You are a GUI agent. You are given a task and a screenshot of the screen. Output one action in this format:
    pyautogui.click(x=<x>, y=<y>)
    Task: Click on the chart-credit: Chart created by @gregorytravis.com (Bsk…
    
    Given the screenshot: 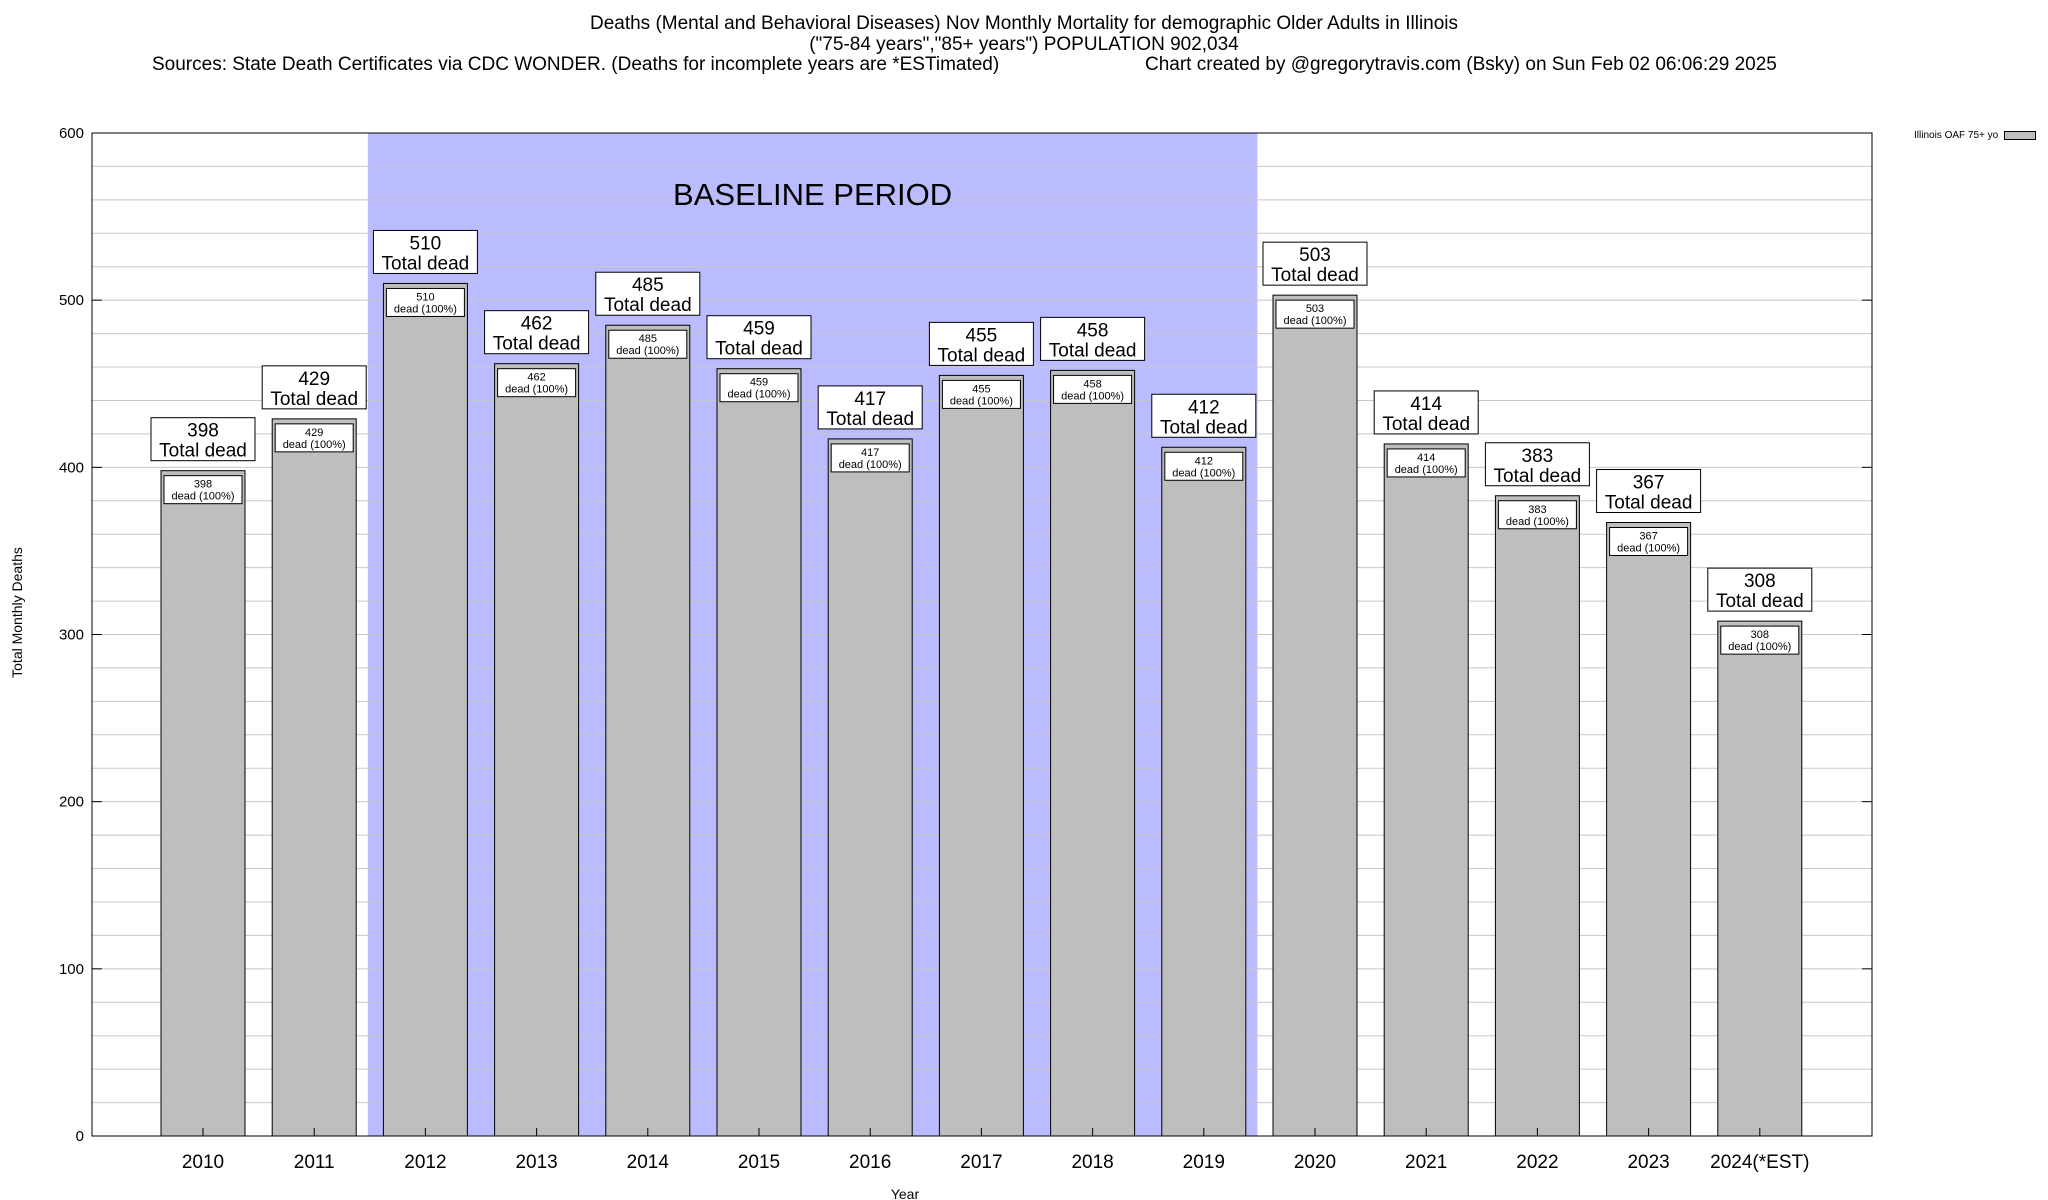 What is the action you would take?
    pyautogui.click(x=1461, y=64)
    